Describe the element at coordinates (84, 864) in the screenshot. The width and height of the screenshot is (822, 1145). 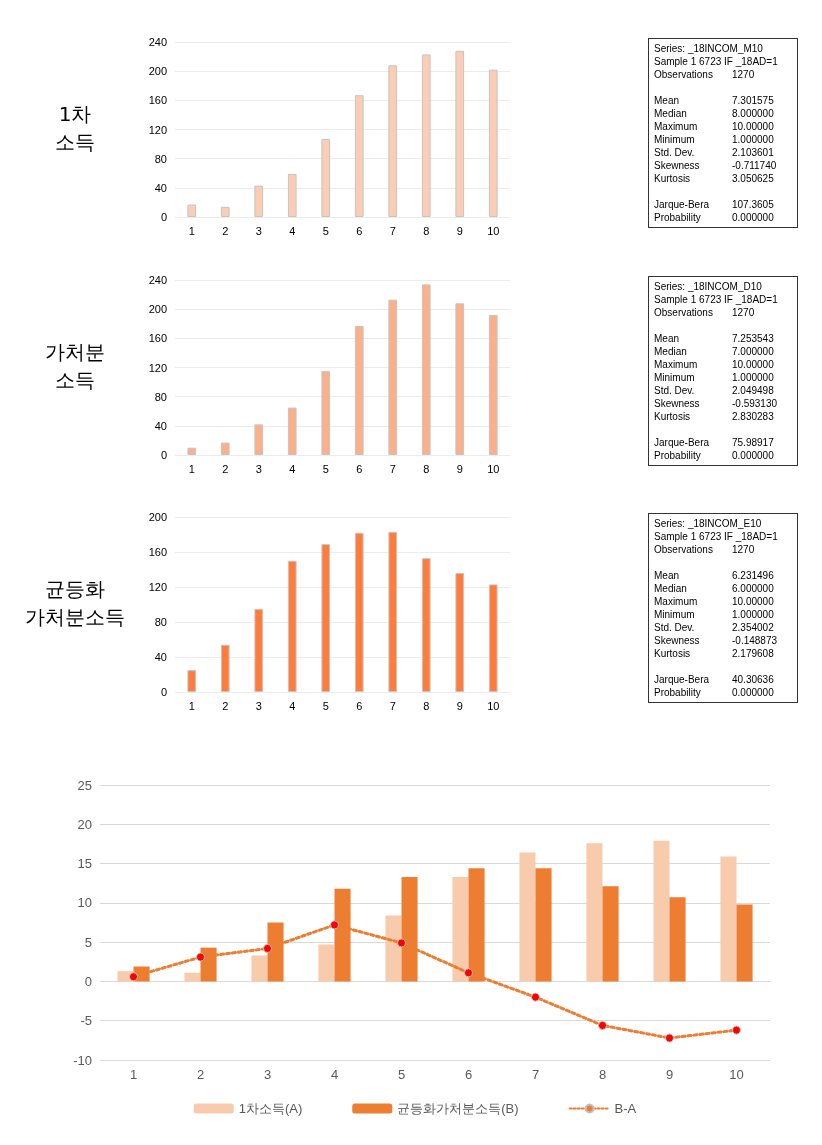
I see `y-tick-label: 15` at that location.